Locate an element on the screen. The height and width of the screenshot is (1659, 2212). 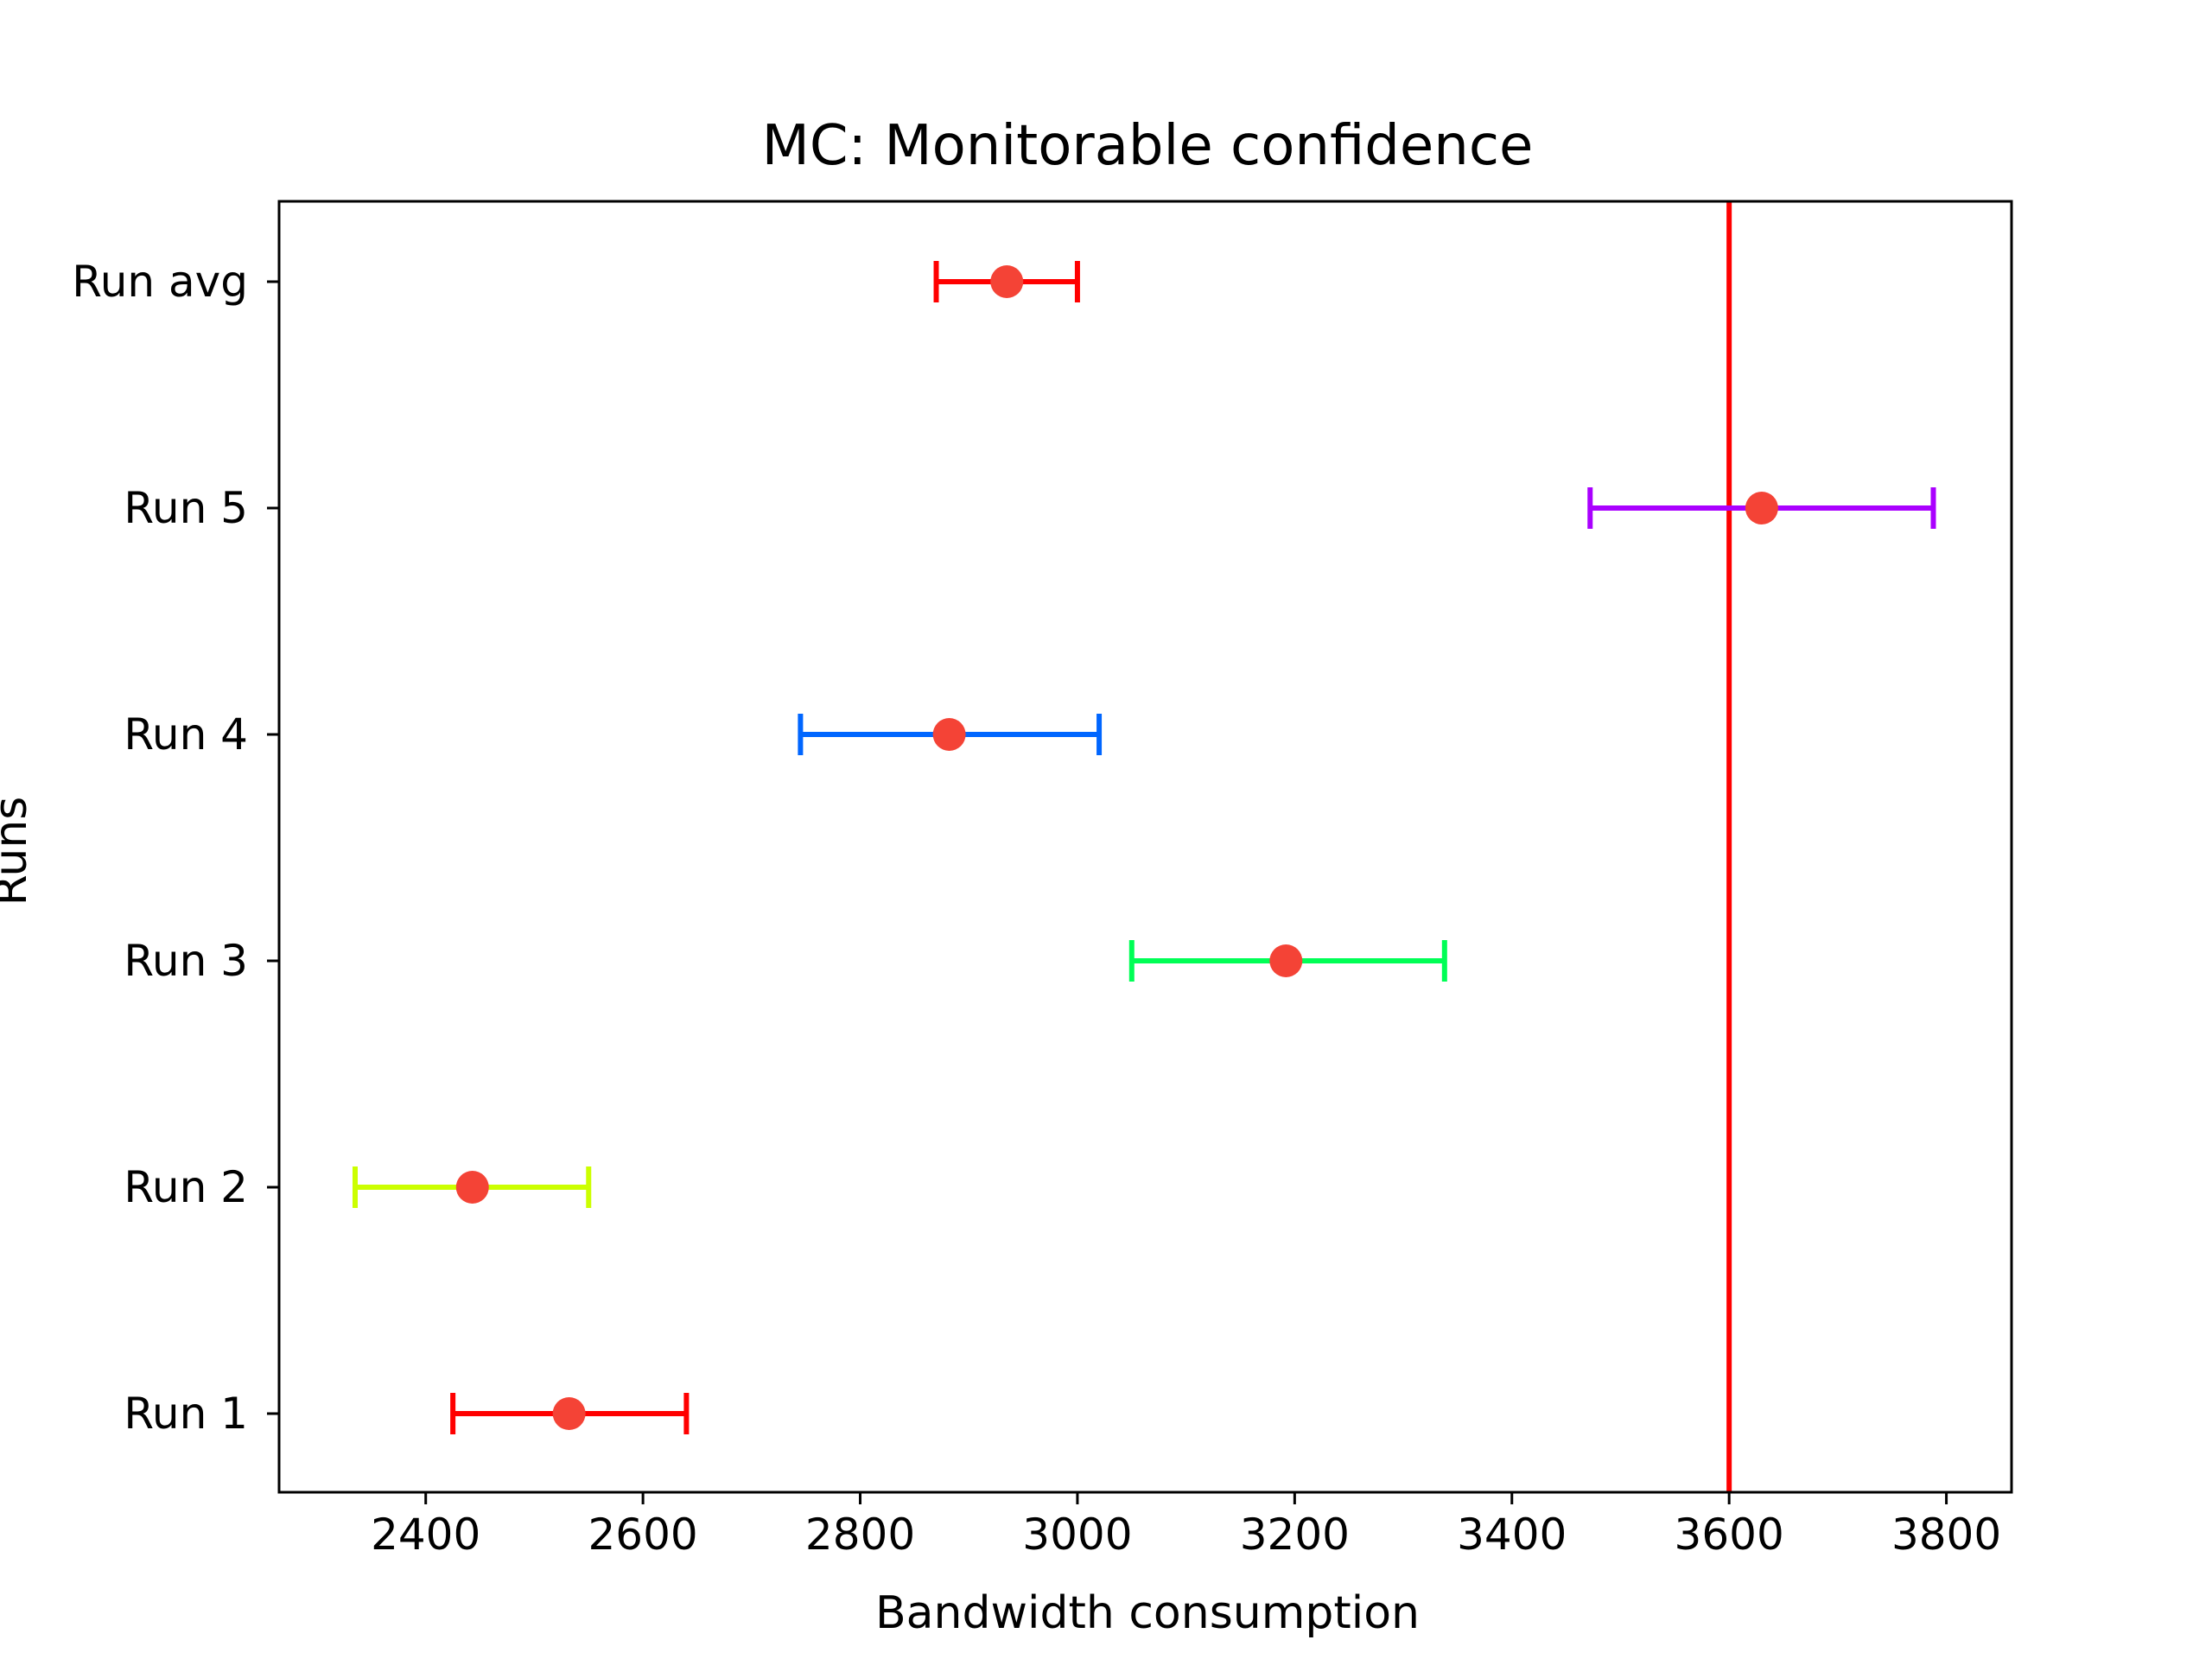
y-tick-label: Run 4 is located at coordinates (186, 734).